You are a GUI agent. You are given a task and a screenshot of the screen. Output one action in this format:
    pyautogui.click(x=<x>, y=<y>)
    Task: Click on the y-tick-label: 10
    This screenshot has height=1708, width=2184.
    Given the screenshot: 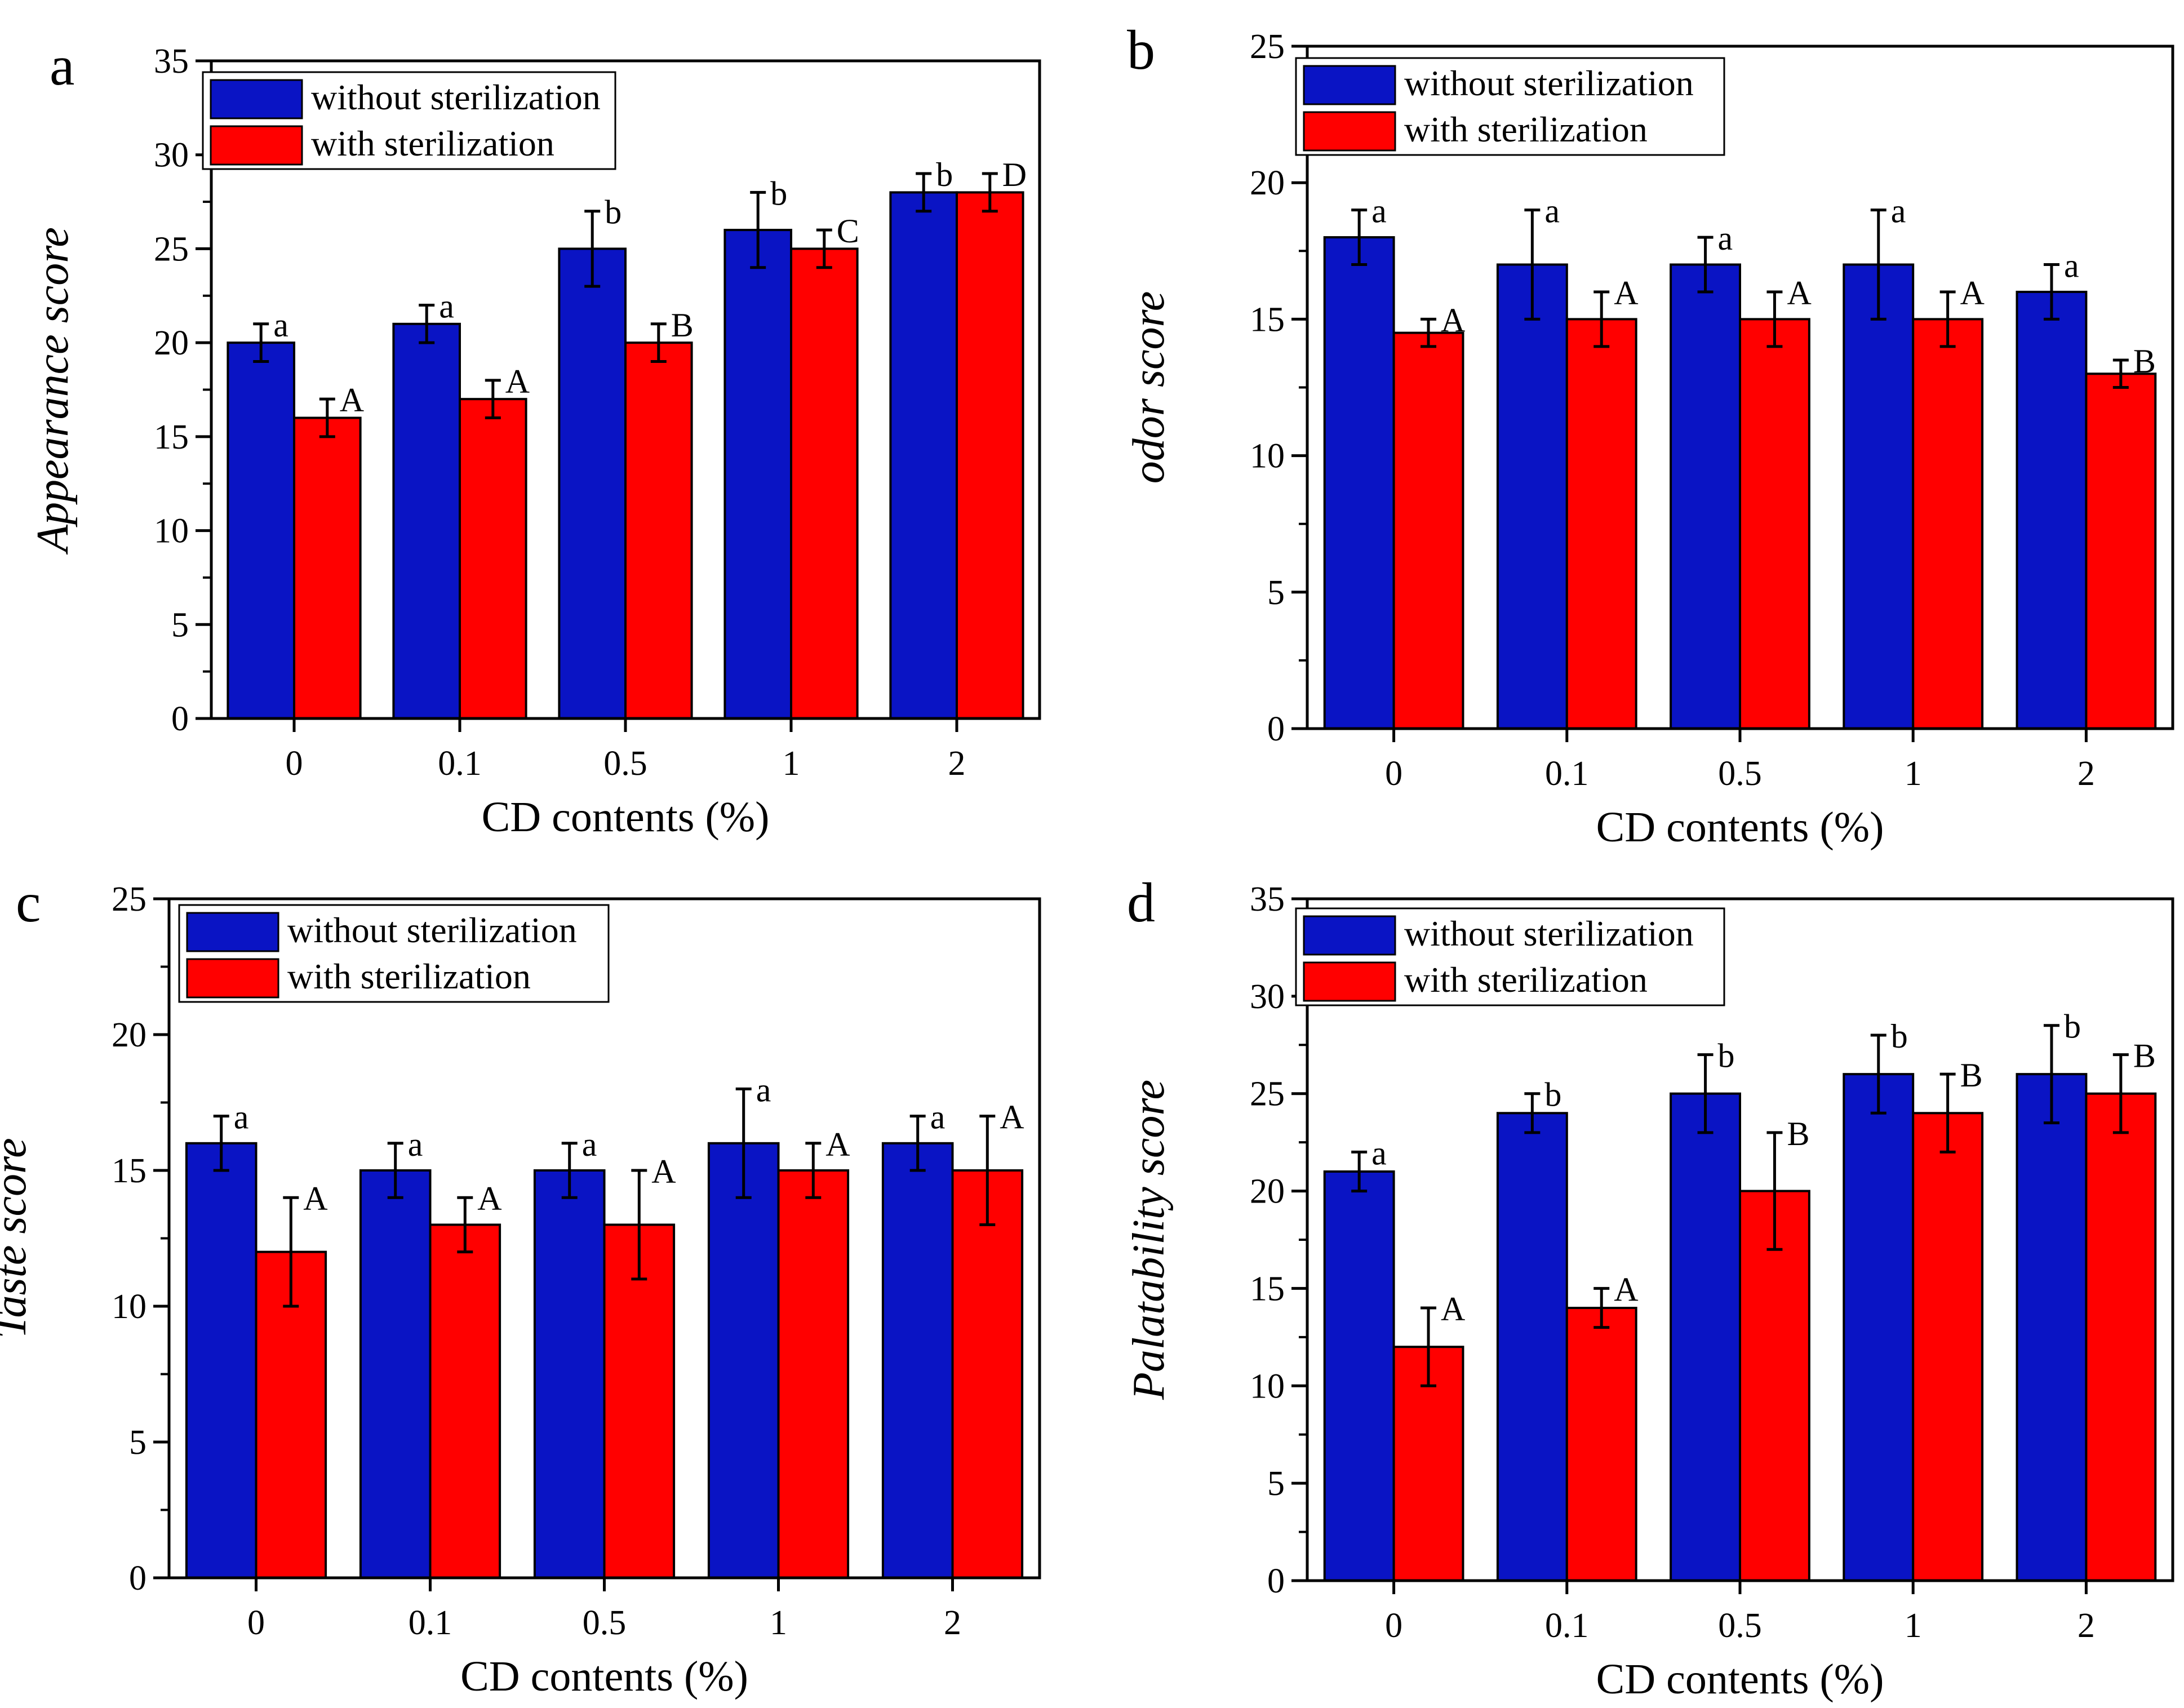 What is the action you would take?
    pyautogui.click(x=1267, y=456)
    